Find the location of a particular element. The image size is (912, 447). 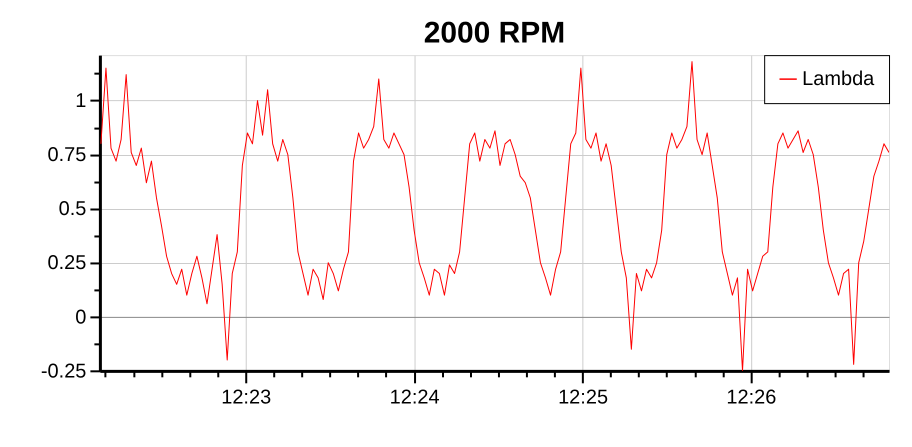

y-tick-label: 0.5 is located at coordinates (72, 209).